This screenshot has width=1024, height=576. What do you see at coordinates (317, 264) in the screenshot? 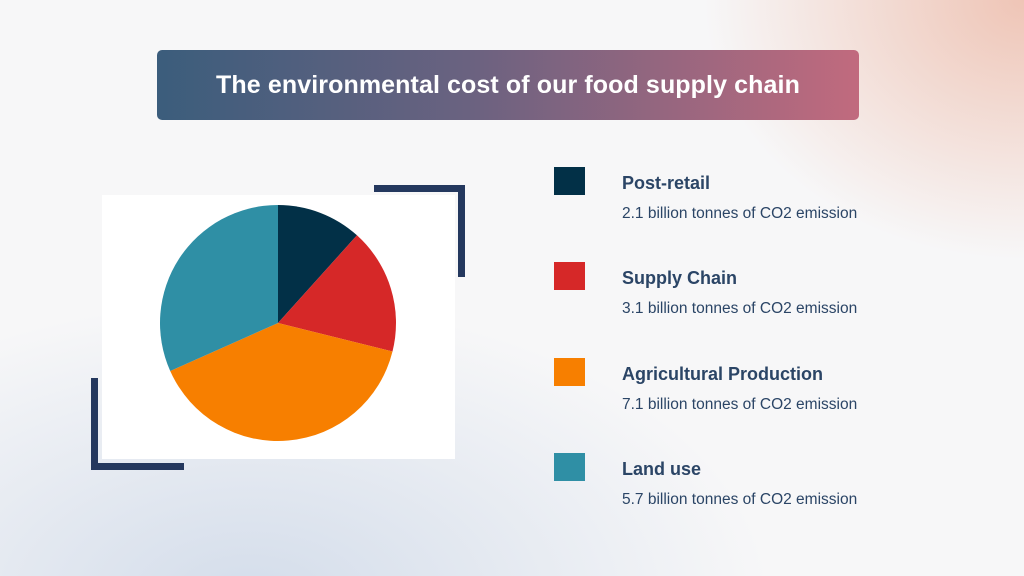
I see `pie-slice-post-retail` at bounding box center [317, 264].